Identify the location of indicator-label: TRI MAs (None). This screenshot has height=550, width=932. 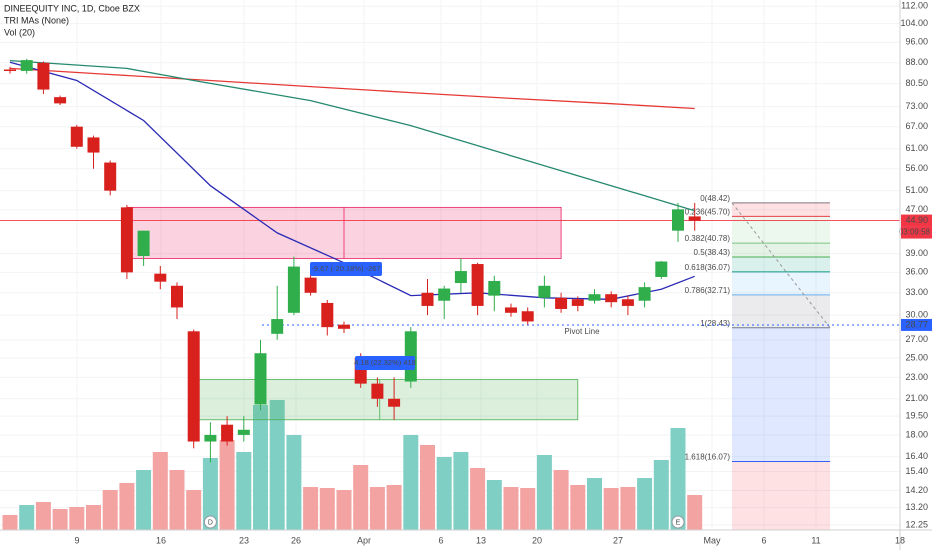
(36, 20).